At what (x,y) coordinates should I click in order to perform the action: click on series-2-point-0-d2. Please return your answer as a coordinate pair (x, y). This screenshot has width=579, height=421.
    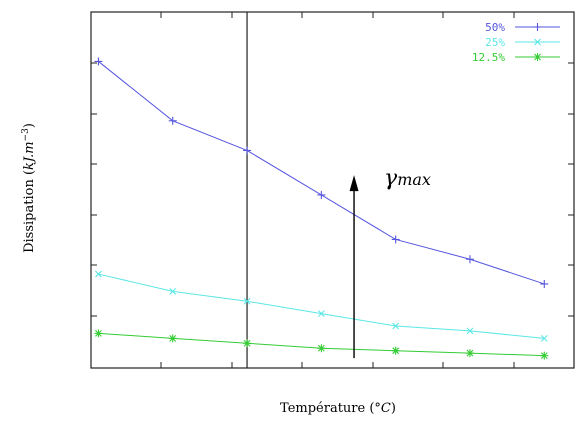
    Looking at the image, I should click on (98, 333).